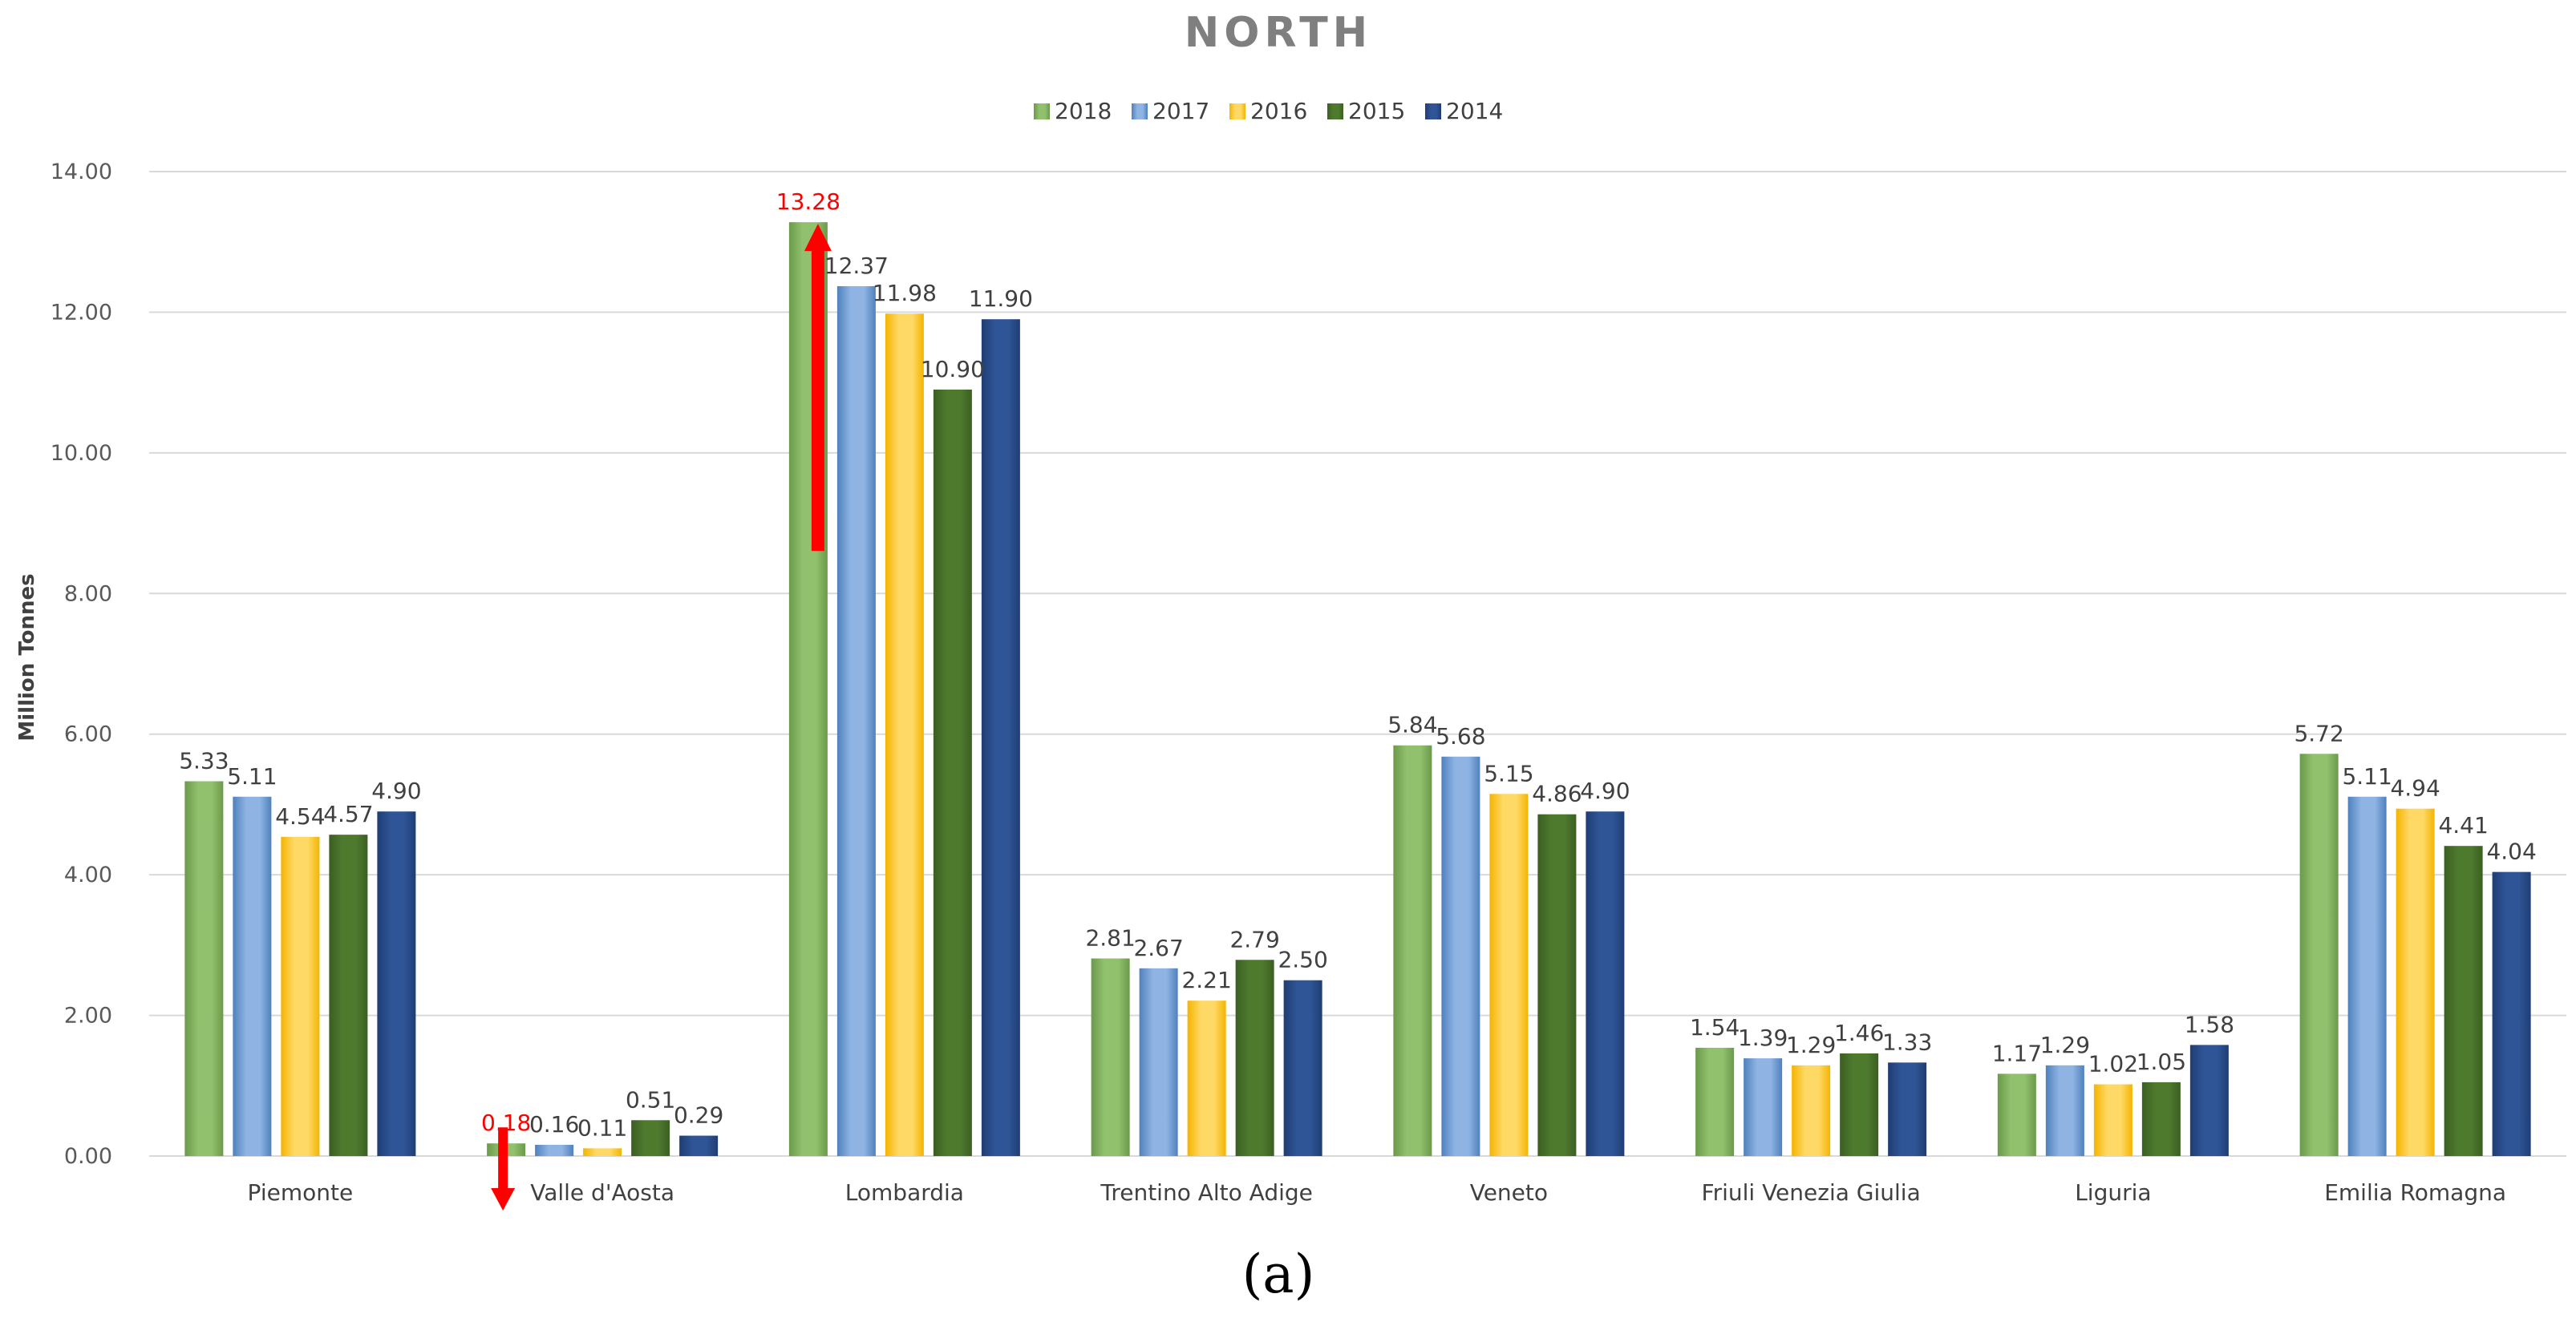 The height and width of the screenshot is (1318, 2576). Describe the element at coordinates (1907, 1042) in the screenshot. I see `data-label: 1.33` at that location.